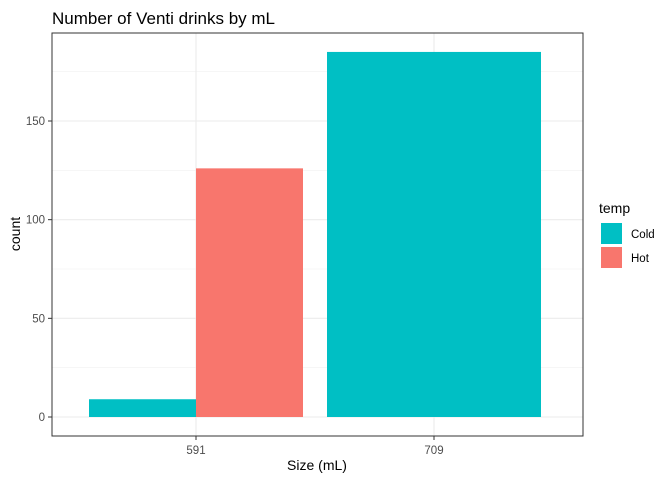 This screenshot has height=485, width=672. I want to click on x-axis-ticks: 591 709, so click(315, 446).